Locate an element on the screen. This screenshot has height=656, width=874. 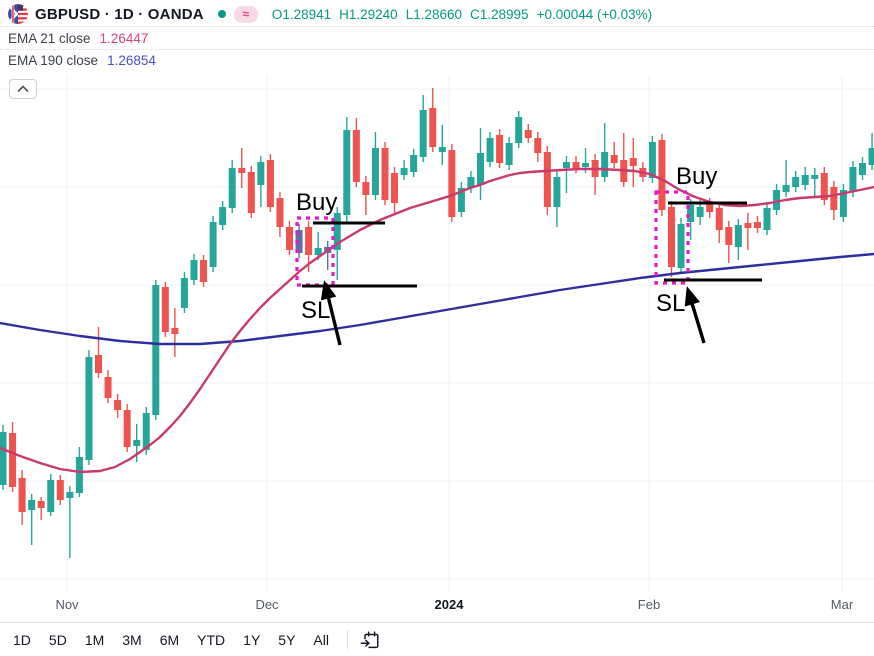
range-button-3m: 3M is located at coordinates (131, 640).